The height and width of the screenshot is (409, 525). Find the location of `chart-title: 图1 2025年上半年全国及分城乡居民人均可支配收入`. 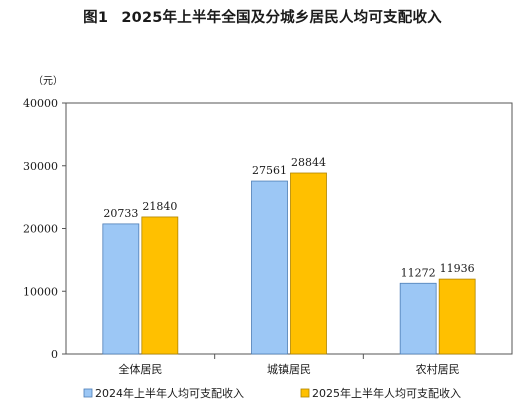

chart-title: 图1 2025年上半年全国及分城乡居民人均可支配收入 is located at coordinates (262, 16).